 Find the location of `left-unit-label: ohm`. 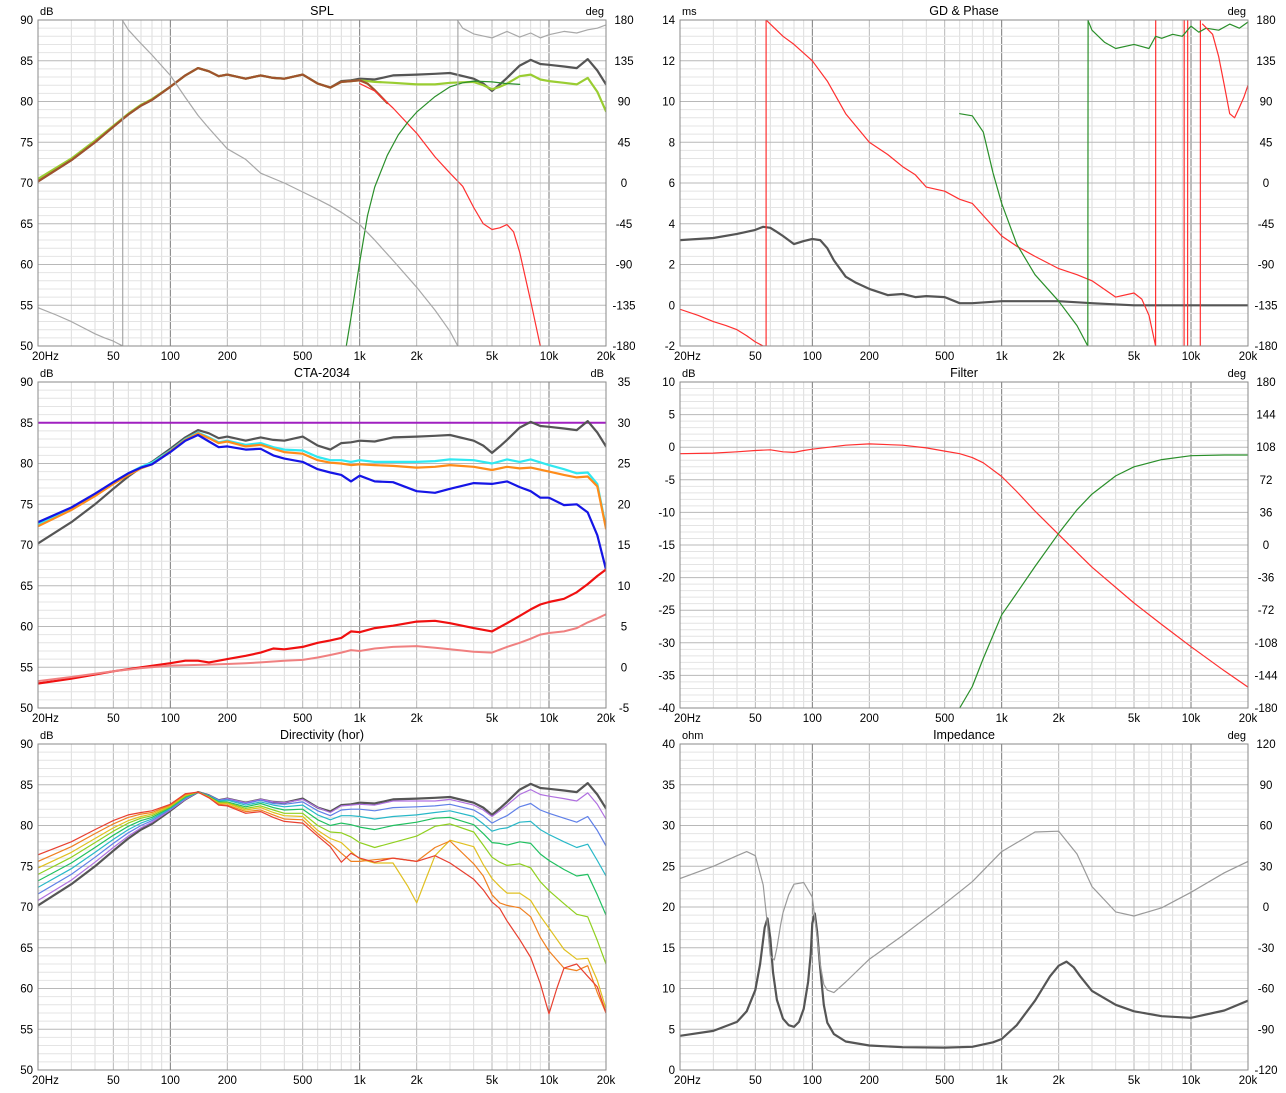

left-unit-label: ohm is located at coordinates (692, 736).